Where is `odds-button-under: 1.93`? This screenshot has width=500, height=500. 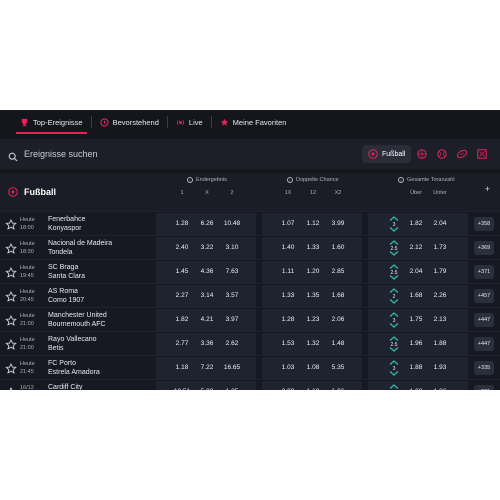 odds-button-under: 1.93 is located at coordinates (440, 367).